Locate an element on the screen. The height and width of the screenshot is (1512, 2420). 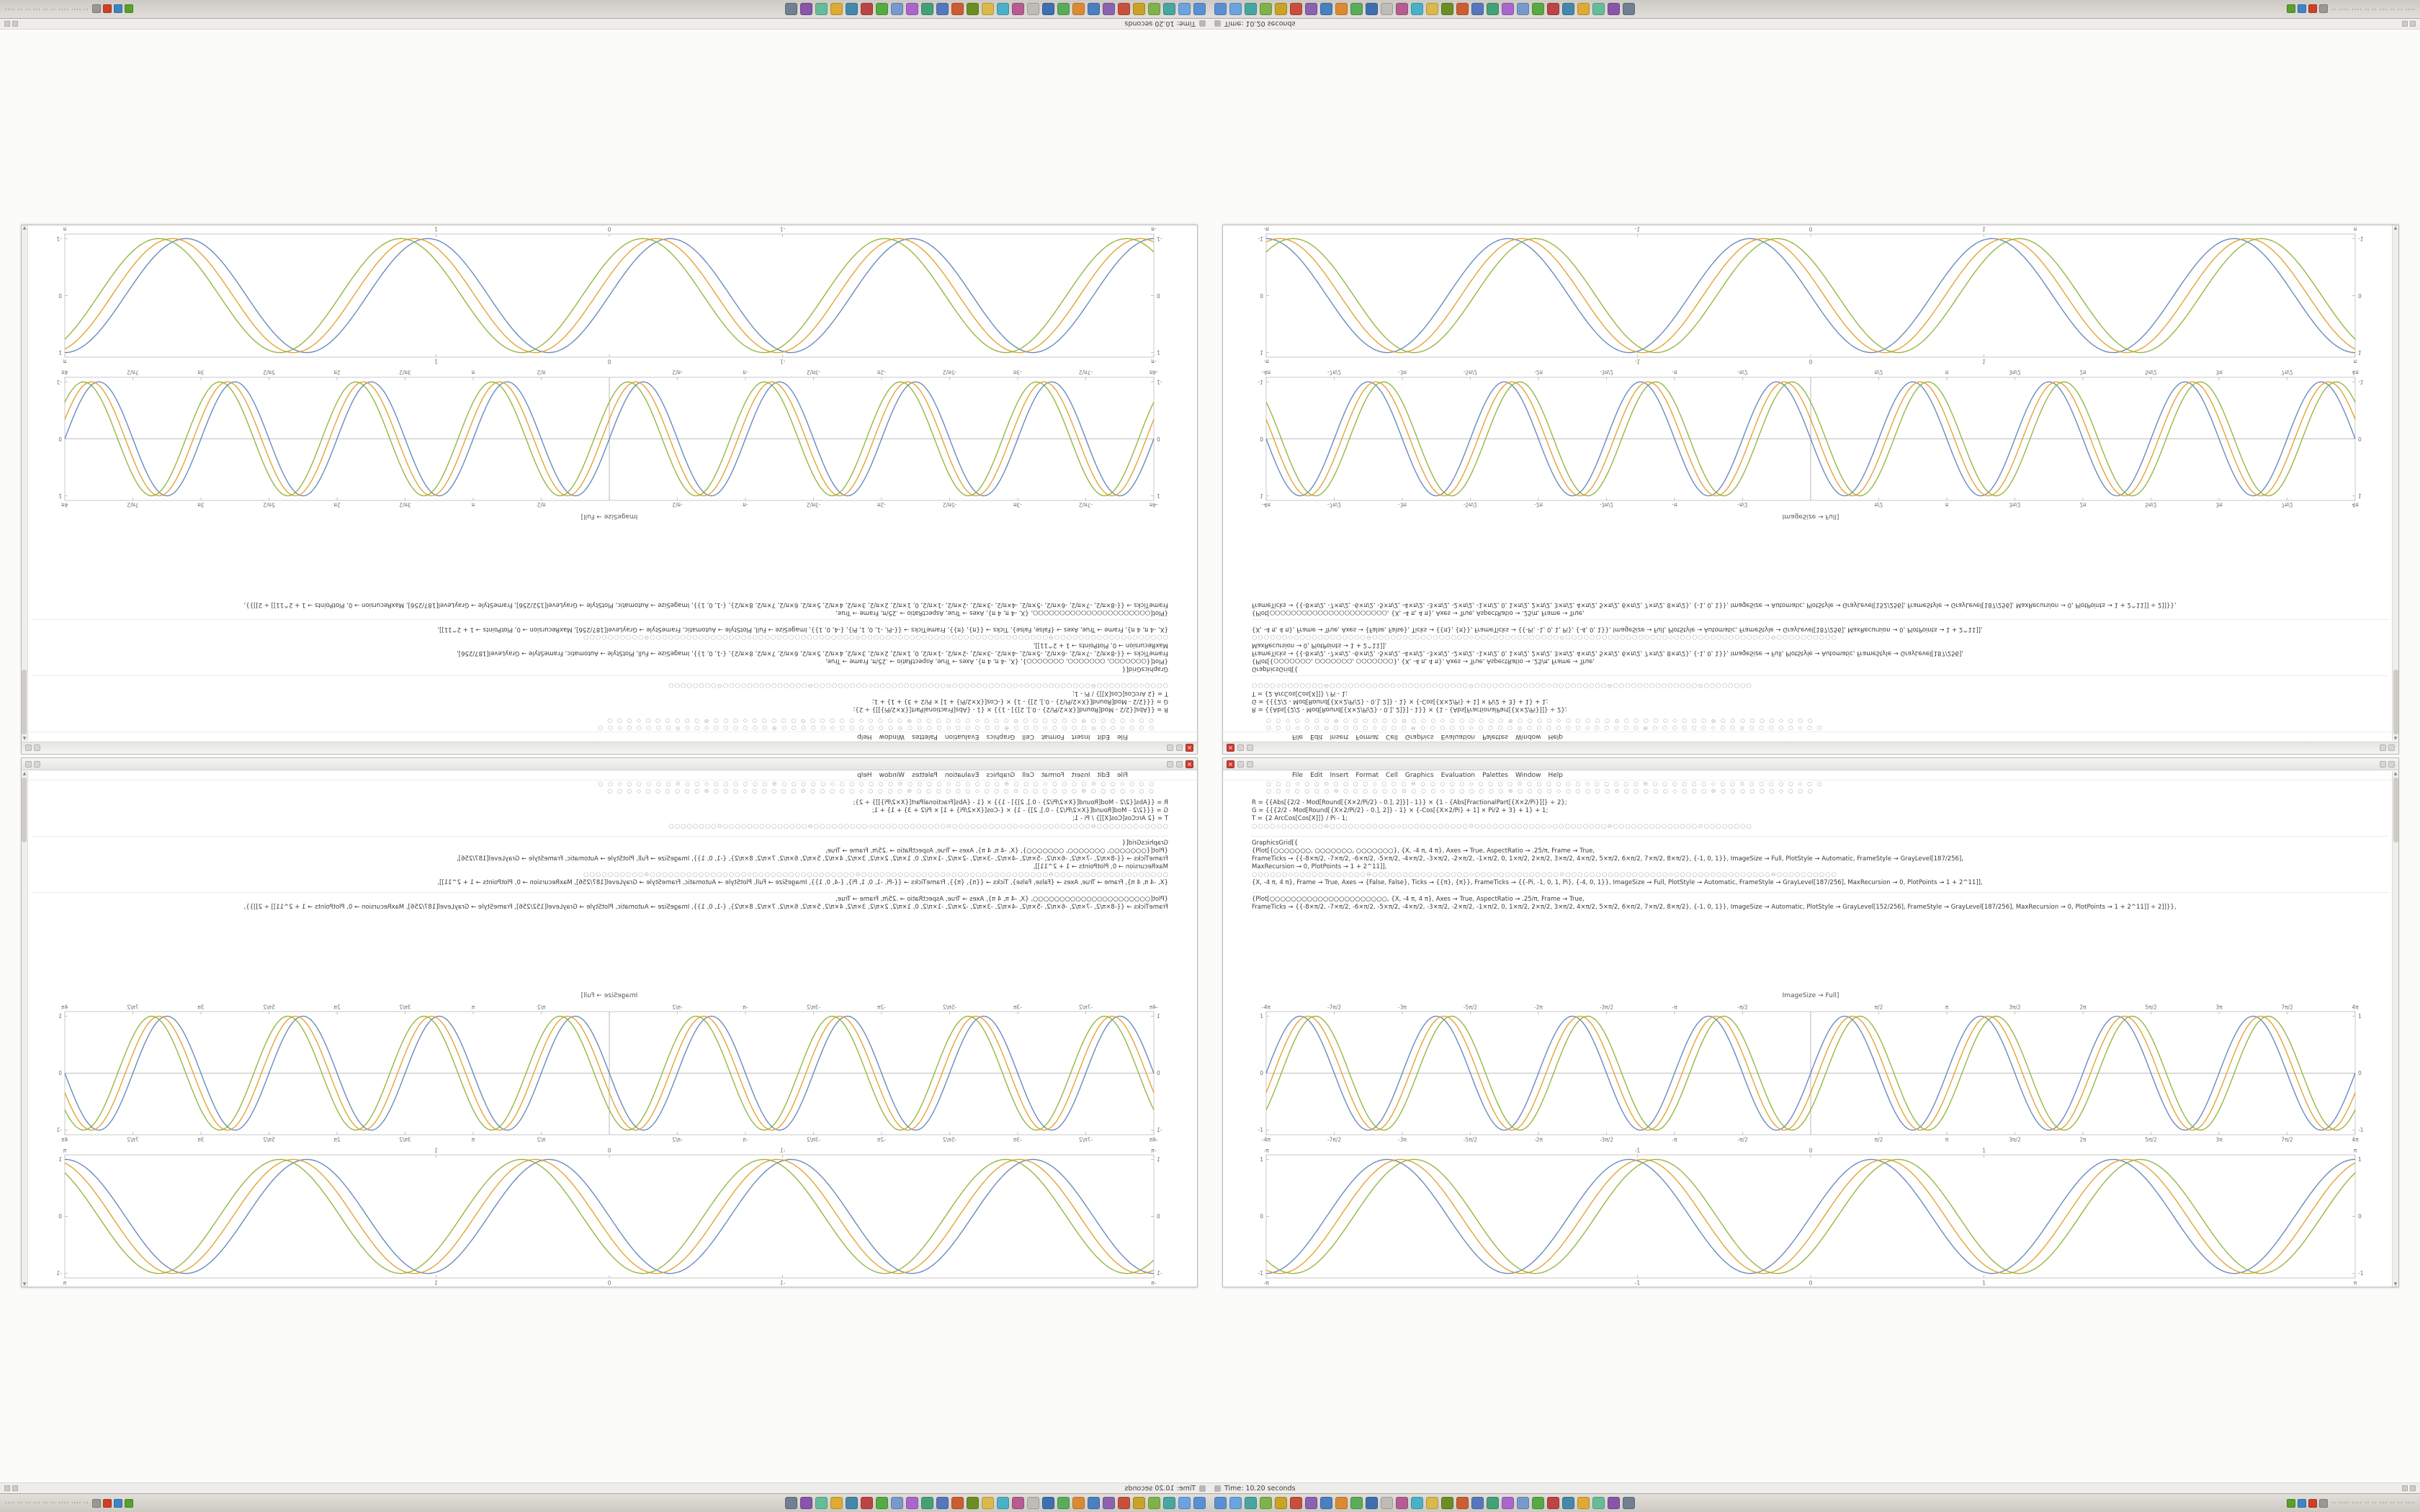
maximize-icon is located at coordinates (1170, 764).